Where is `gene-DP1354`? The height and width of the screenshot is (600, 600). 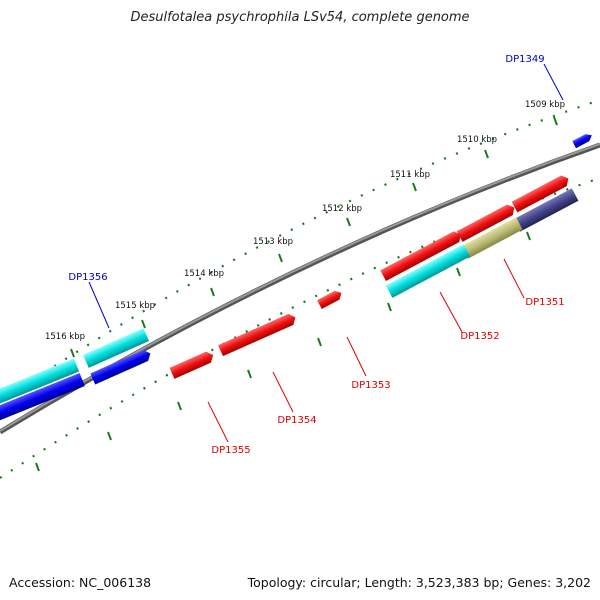
gene-DP1354 is located at coordinates (258, 334).